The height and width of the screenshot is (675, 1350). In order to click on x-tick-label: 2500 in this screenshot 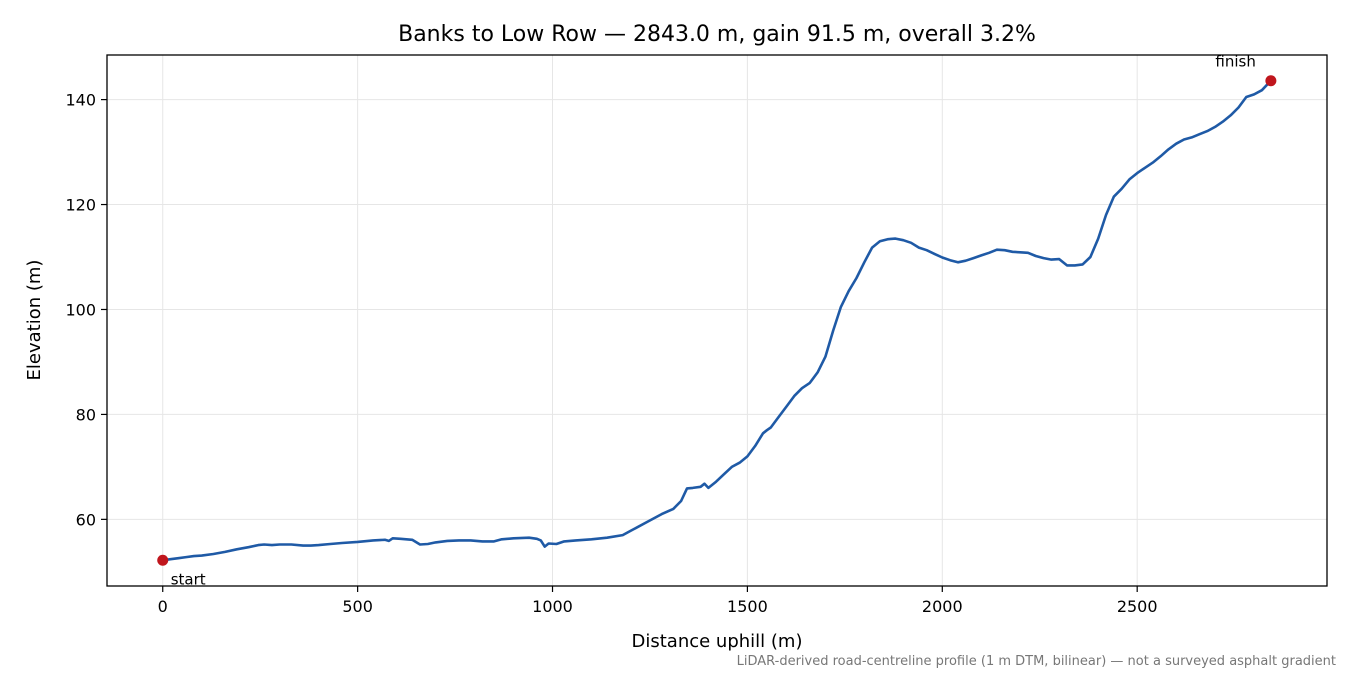, I will do `click(1137, 606)`.